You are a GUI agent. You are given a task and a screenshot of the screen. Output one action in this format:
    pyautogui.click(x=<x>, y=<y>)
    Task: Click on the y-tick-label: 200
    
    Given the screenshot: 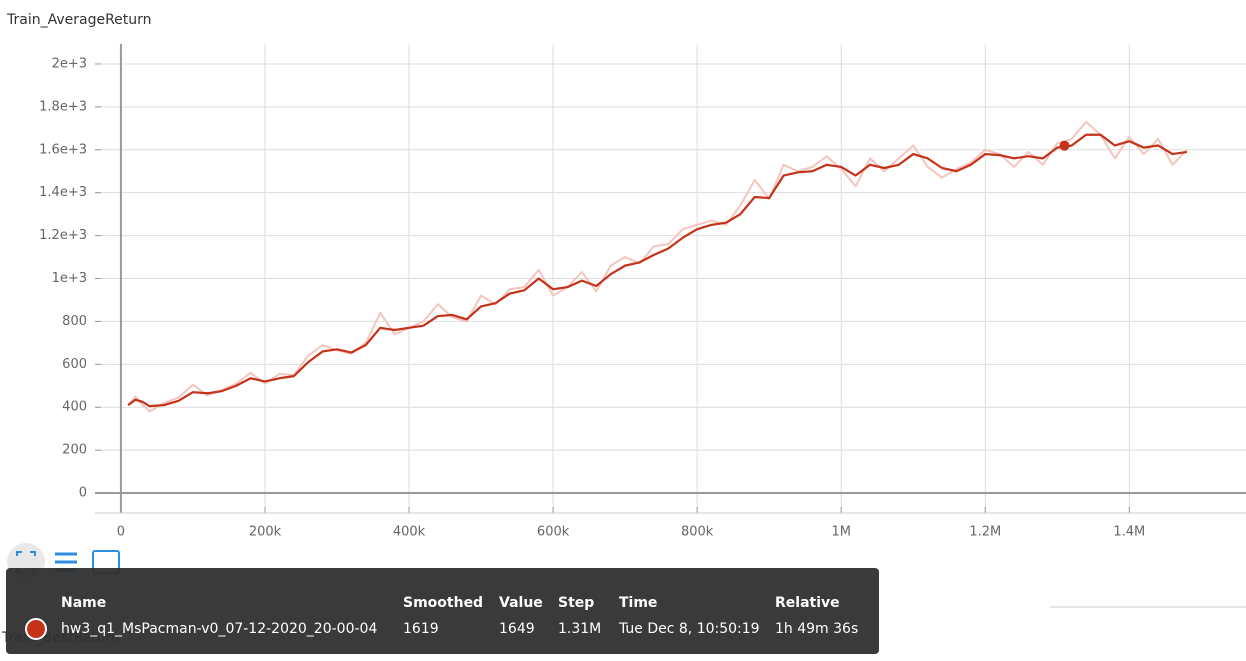 What is the action you would take?
    pyautogui.click(x=74, y=450)
    